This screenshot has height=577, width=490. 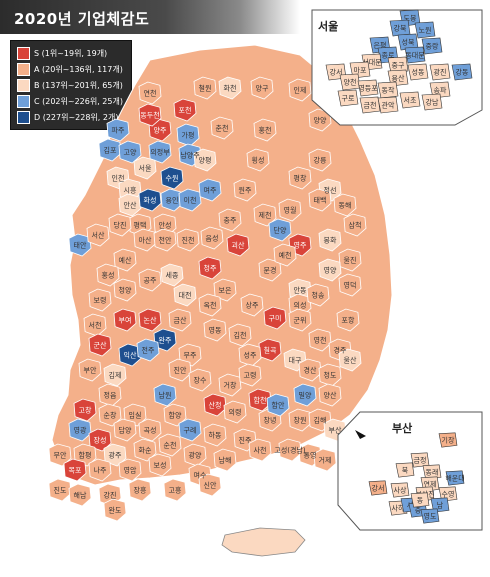 What do you see at coordinates (145, 168) in the screenshot?
I see `region-label-20: 서울` at bounding box center [145, 168].